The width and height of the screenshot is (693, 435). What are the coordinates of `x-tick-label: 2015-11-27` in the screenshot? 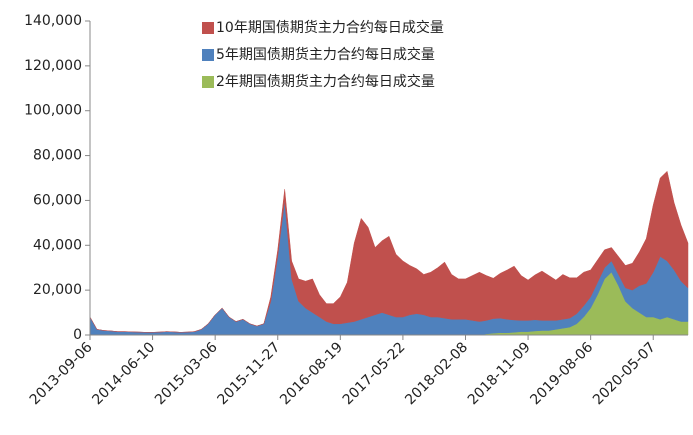 It's located at (249, 373).